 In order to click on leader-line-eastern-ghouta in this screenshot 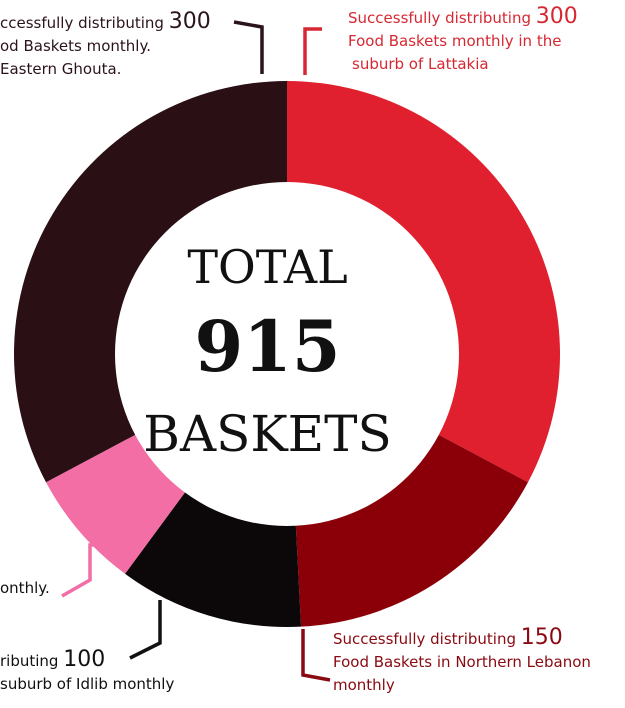, I will do `click(248, 47)`.